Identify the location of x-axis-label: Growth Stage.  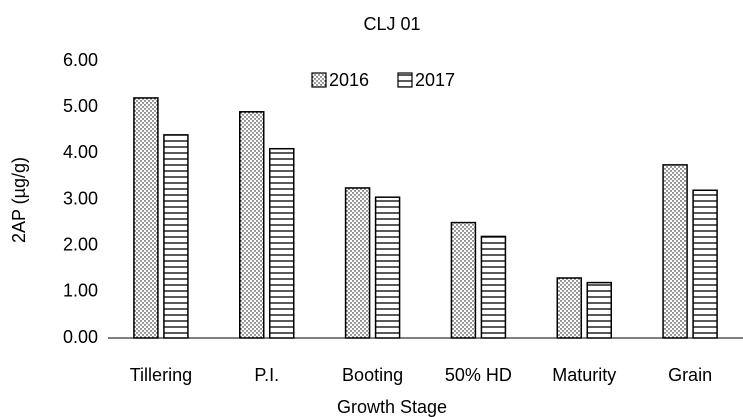
(392, 407).